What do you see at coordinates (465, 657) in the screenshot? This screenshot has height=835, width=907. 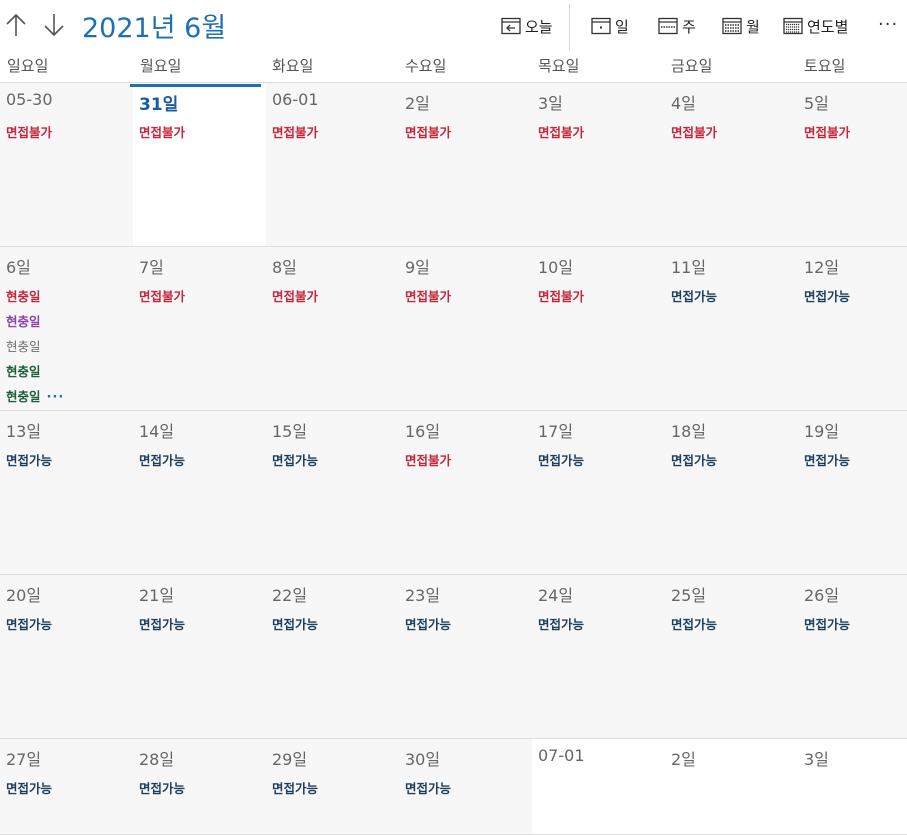 I see `day-cell: 23일 면접가능` at bounding box center [465, 657].